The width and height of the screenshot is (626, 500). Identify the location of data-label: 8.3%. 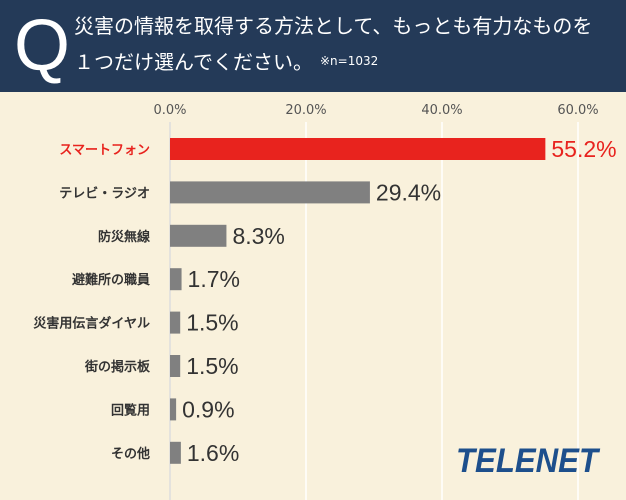
(258, 236).